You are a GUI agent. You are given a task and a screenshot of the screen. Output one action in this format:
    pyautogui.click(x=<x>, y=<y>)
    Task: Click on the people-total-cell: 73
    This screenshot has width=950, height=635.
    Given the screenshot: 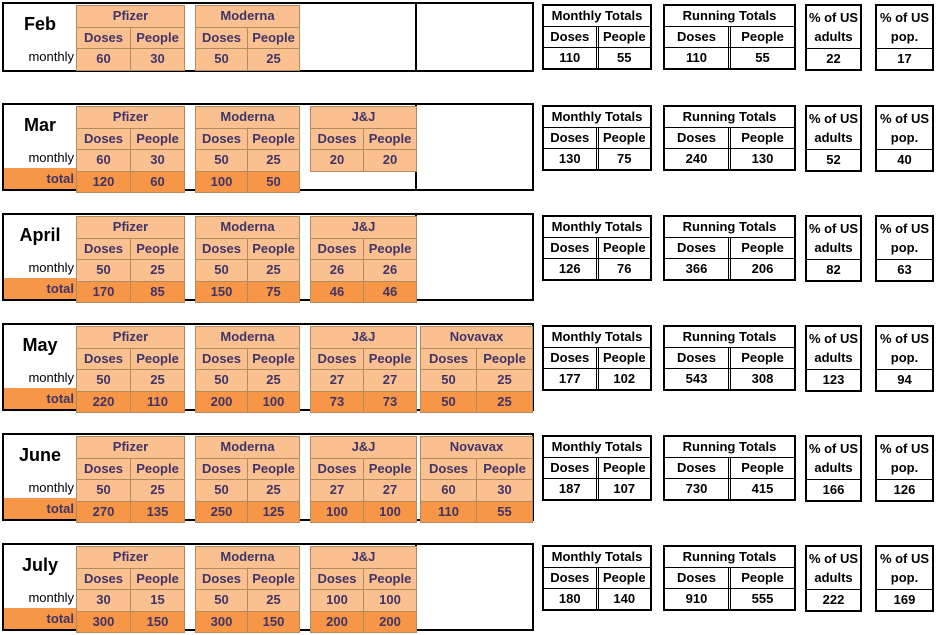 What is the action you would take?
    pyautogui.click(x=389, y=401)
    